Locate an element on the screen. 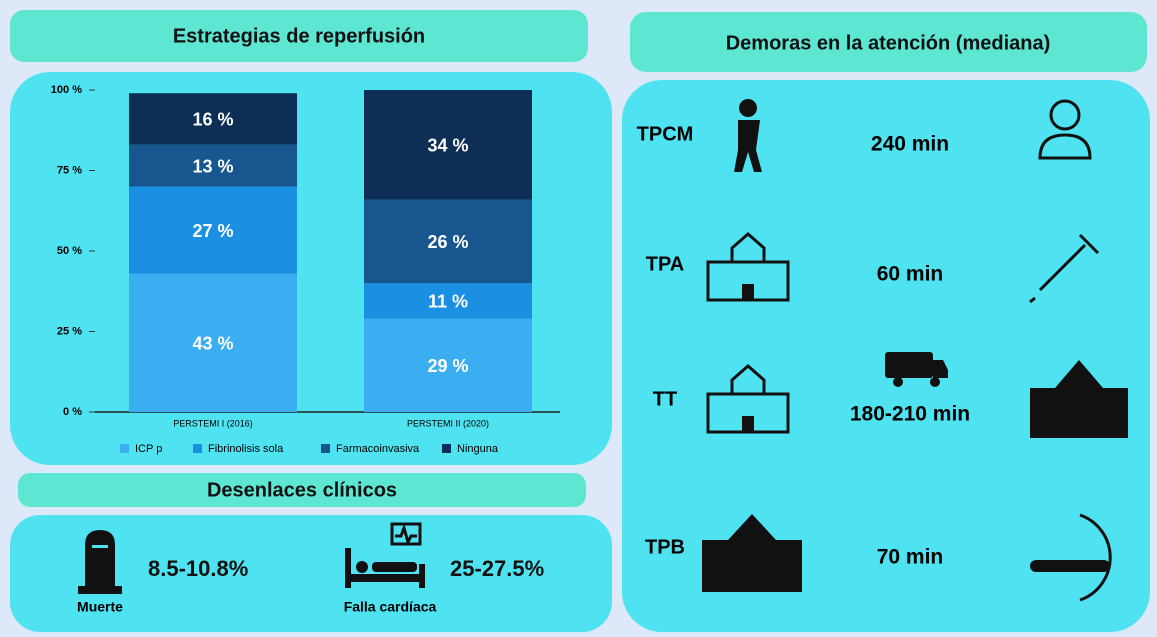 The width and height of the screenshot is (1157, 637). outcome-label: Muerte is located at coordinates (100, 607).